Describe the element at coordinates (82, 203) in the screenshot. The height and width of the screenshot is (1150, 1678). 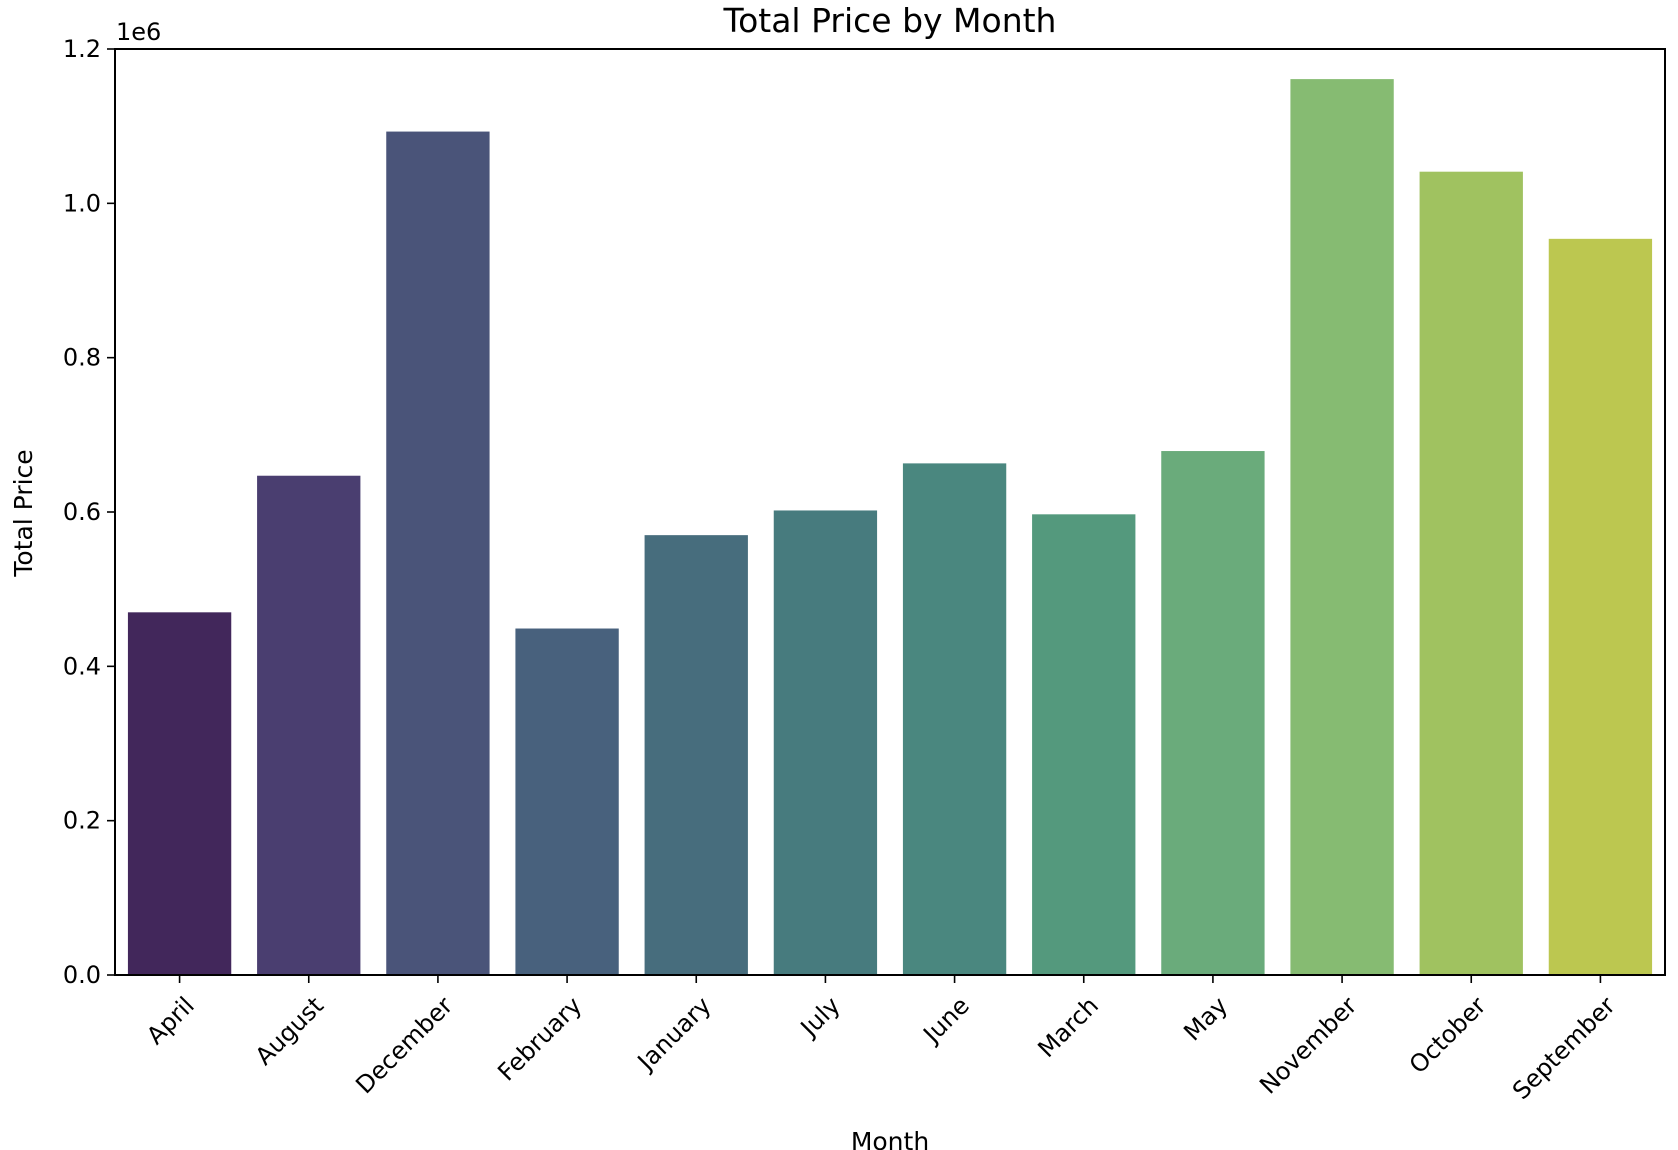
I see `y-tick-label: 1.0` at that location.